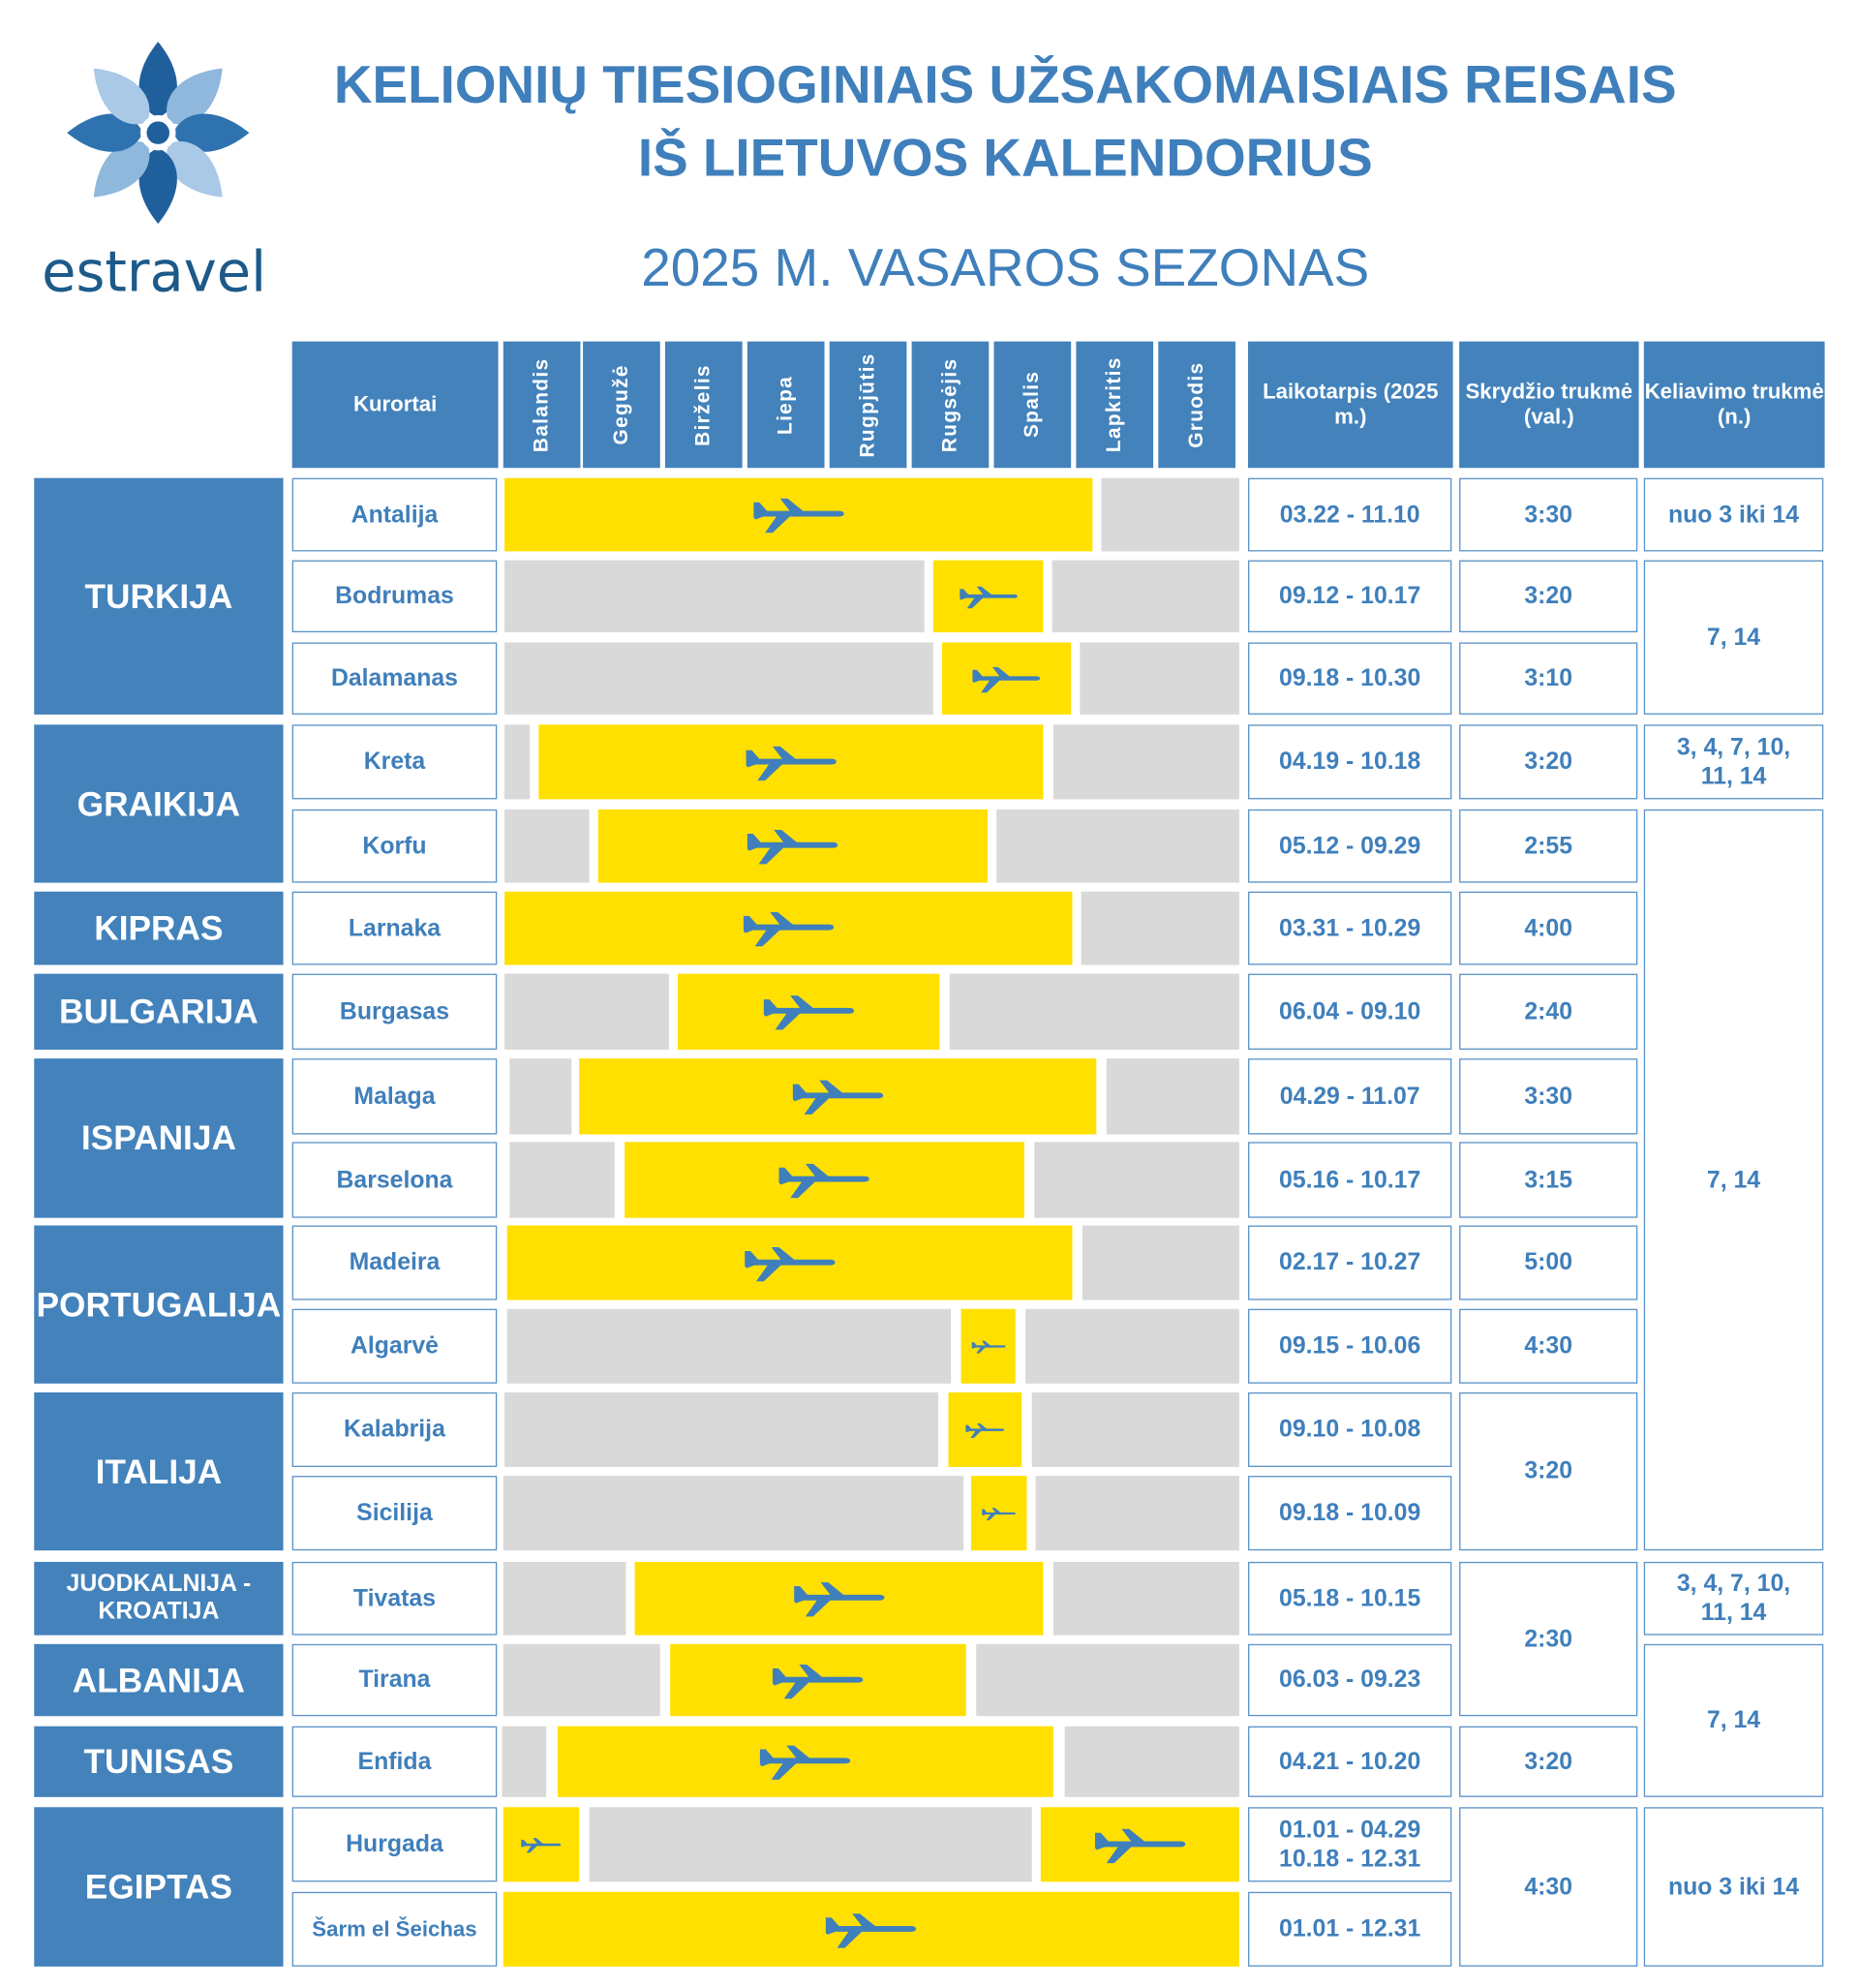 The height and width of the screenshot is (1988, 1859). Describe the element at coordinates (1548, 846) in the screenshot. I see `flight-duration-value: 2:55` at that location.